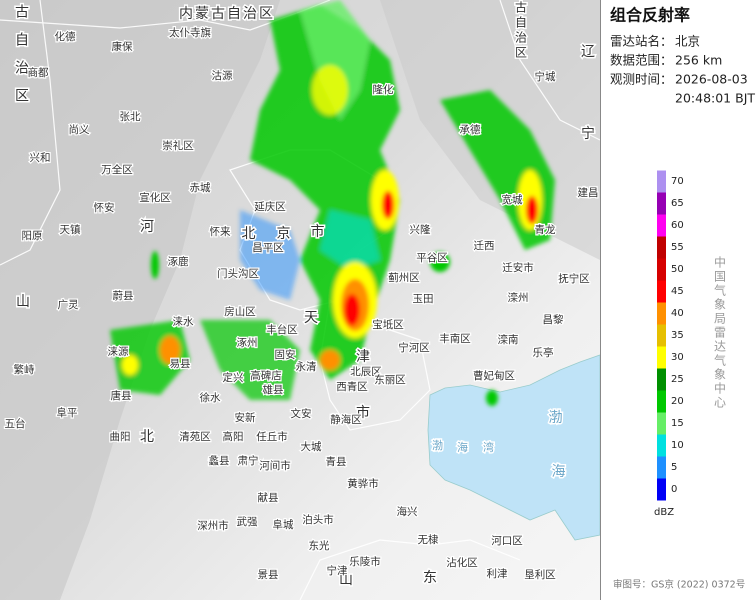 This screenshot has height=600, width=756. What do you see at coordinates (301, 413) in the screenshot?
I see `place-label: 文安` at bounding box center [301, 413].